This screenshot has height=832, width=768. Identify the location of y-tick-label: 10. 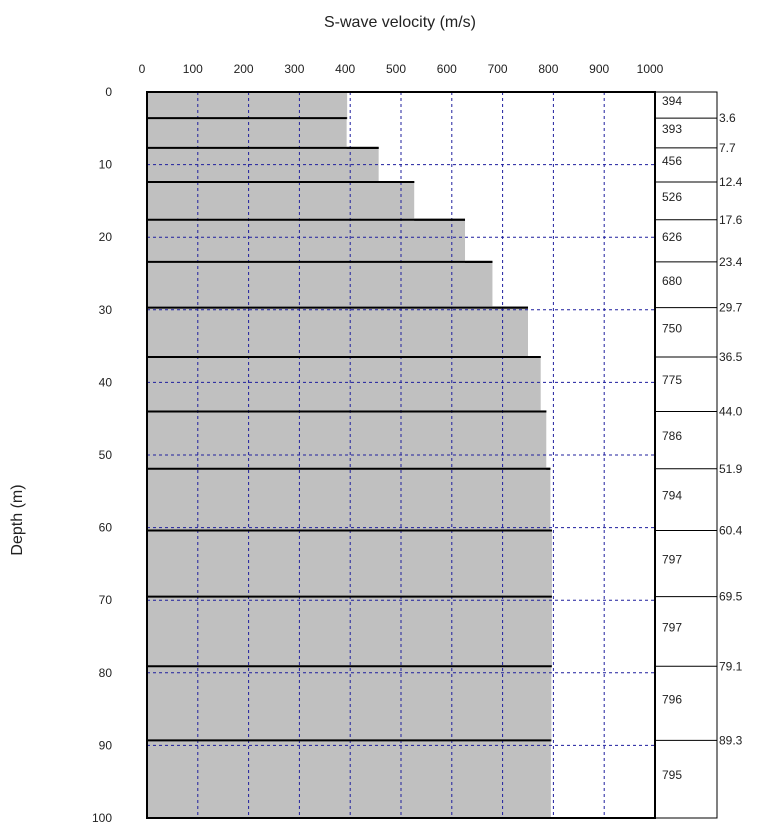
(106, 165).